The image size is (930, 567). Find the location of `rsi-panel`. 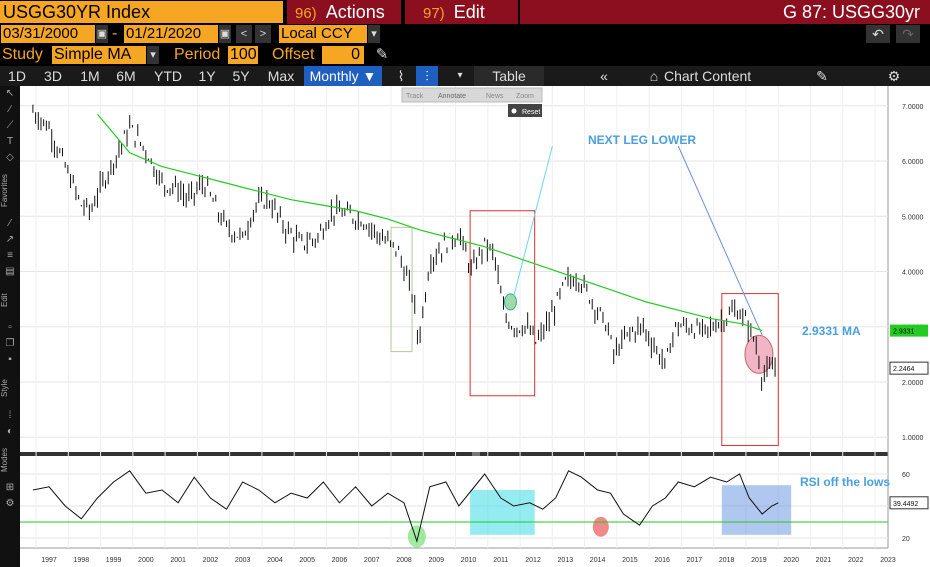

rsi-panel is located at coordinates (454, 507).